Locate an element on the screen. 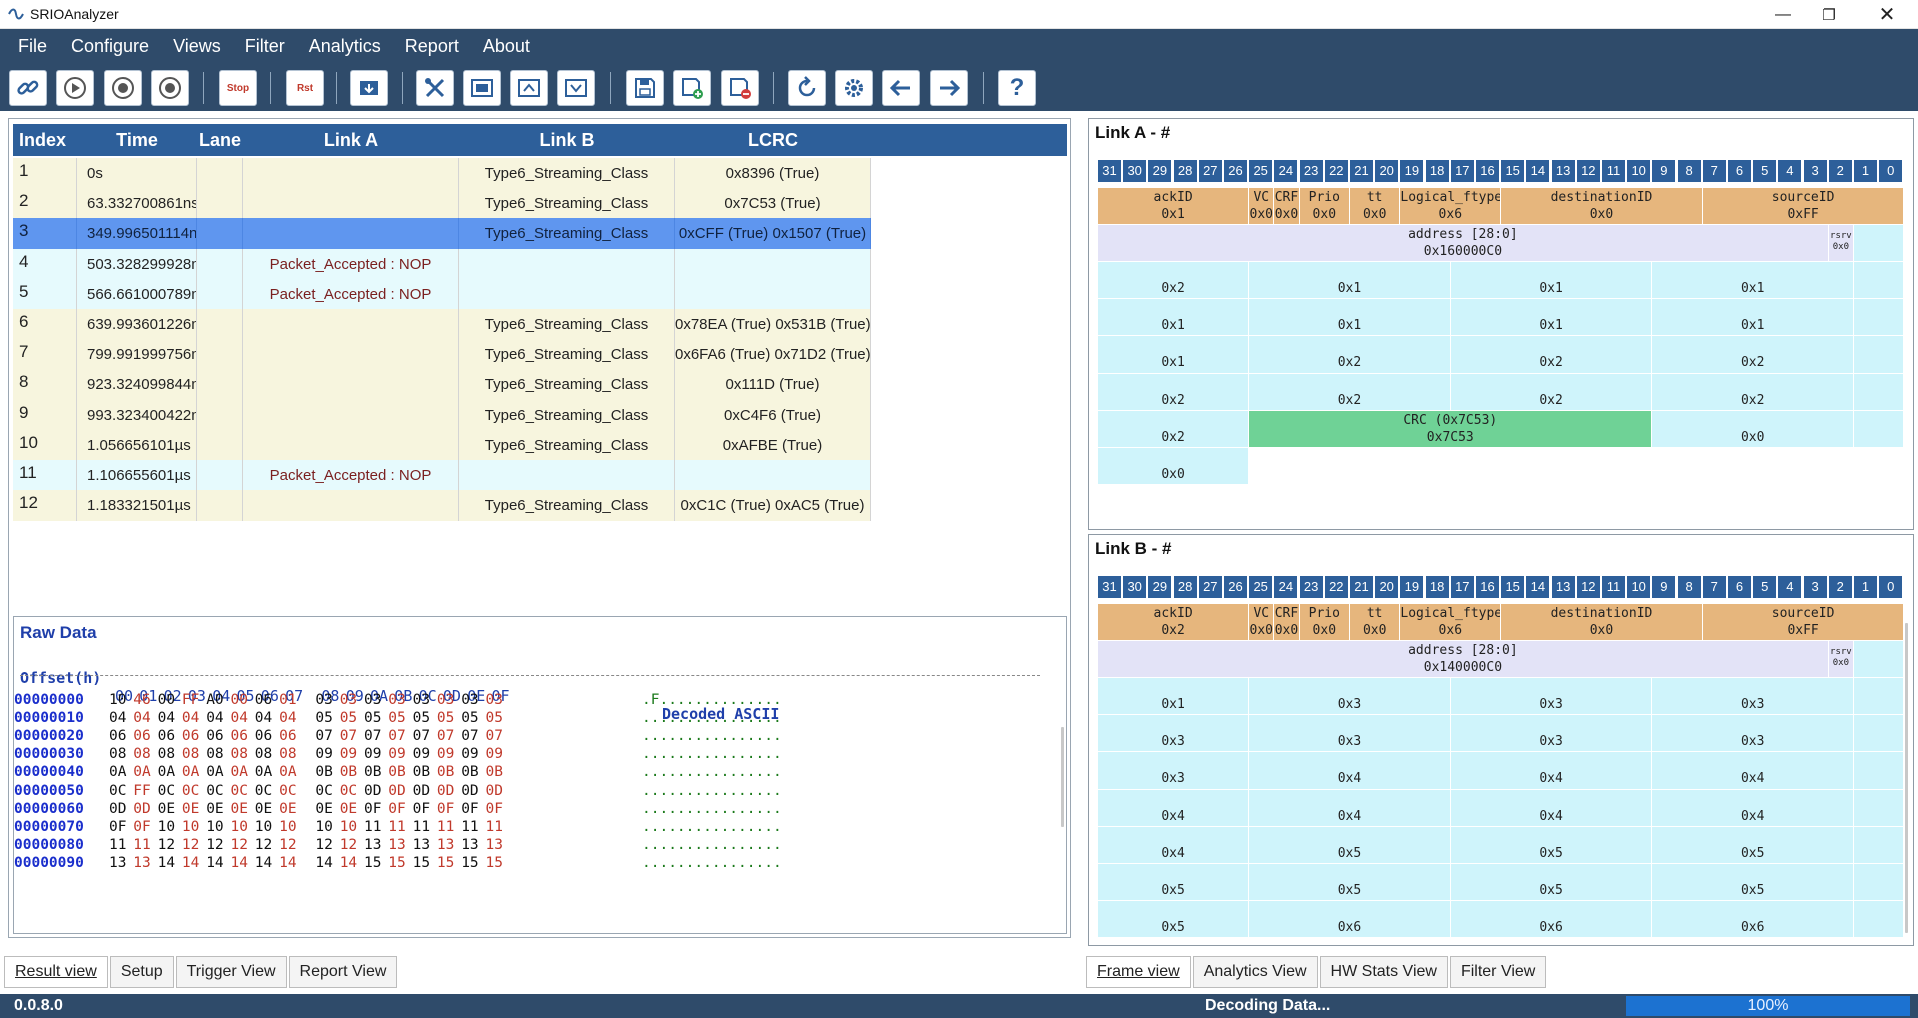  forward-button is located at coordinates (949, 88).